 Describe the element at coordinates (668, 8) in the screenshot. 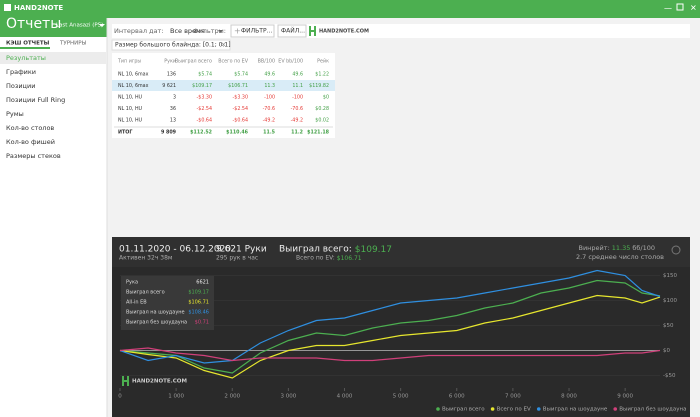

I see `minimize: —` at that location.